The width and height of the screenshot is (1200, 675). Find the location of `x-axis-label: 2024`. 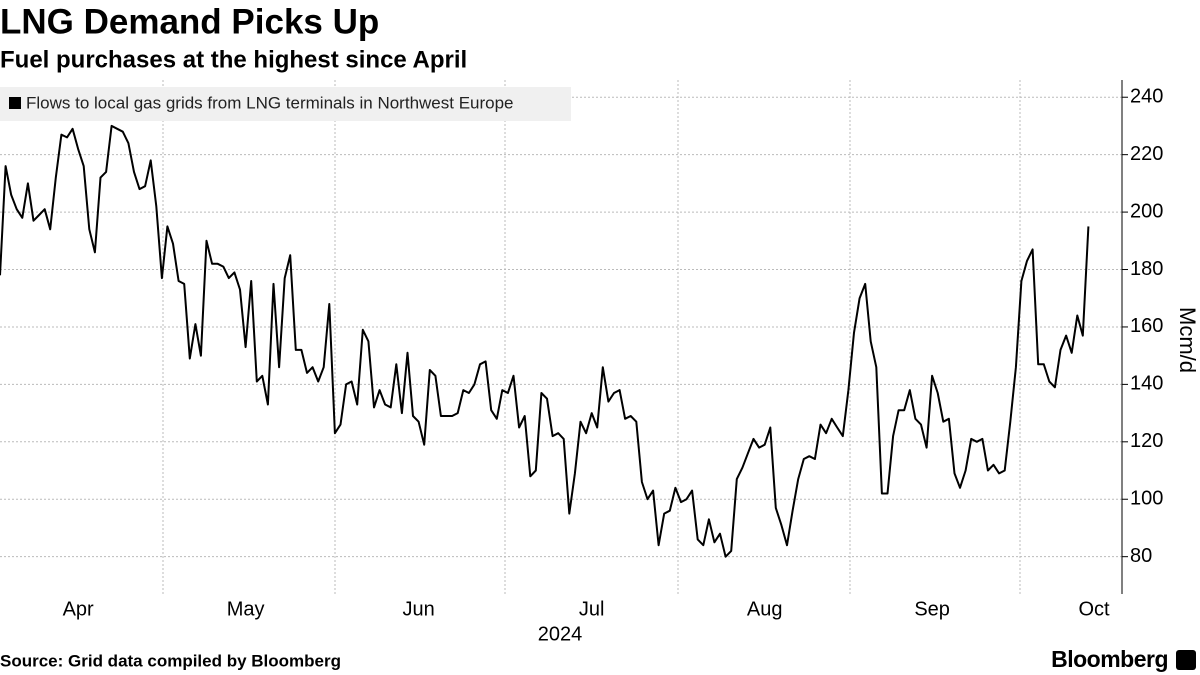

x-axis-label: 2024 is located at coordinates (560, 634).